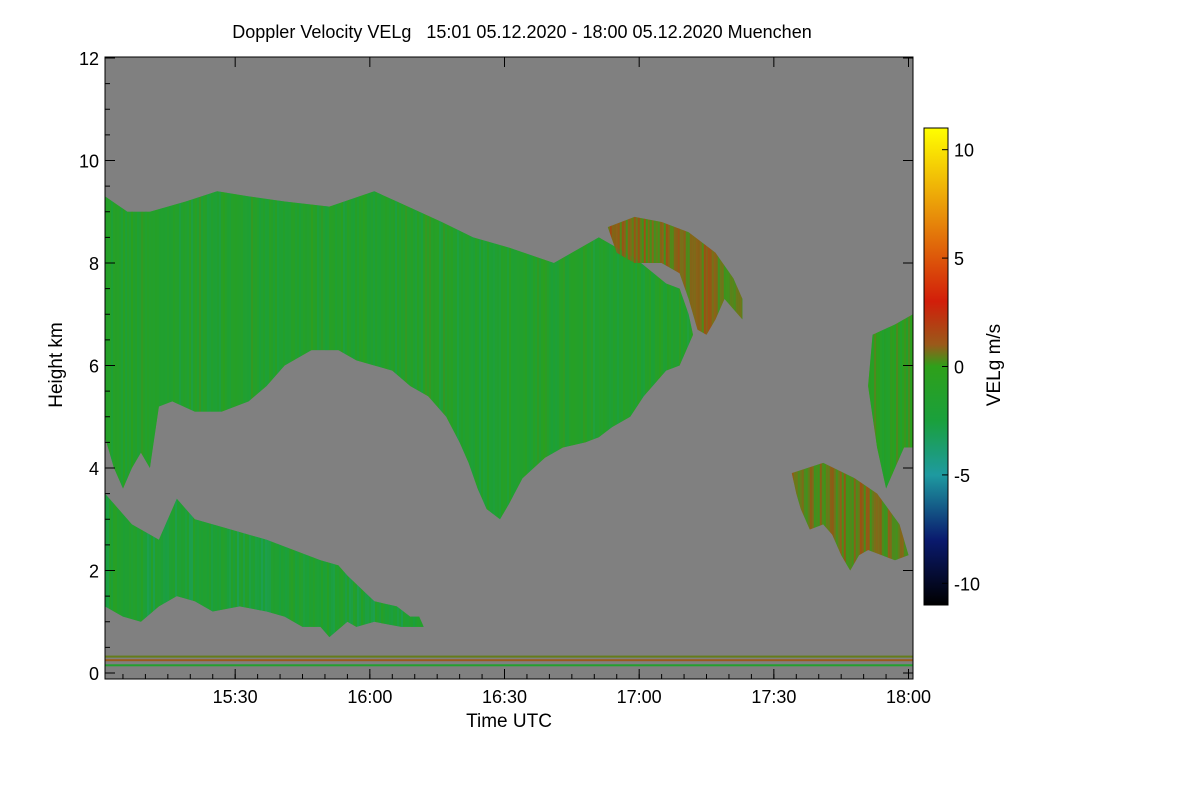  Describe the element at coordinates (89, 59) in the screenshot. I see `y-tick-label: 12` at that location.